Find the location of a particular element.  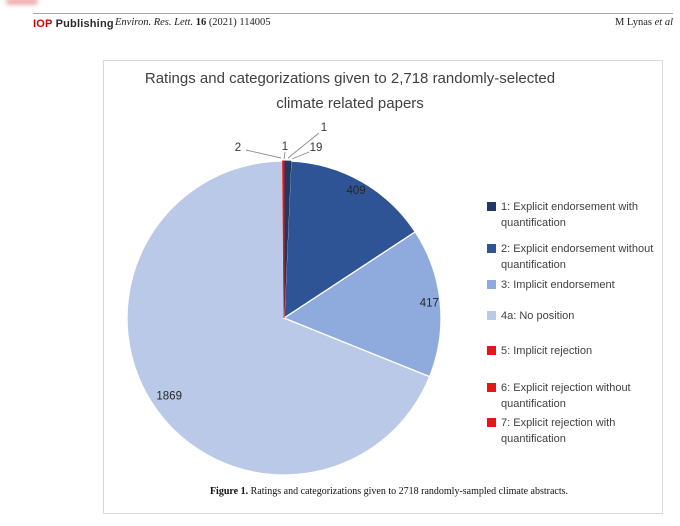

legend-label: 4a: No position is located at coordinates (538, 316).